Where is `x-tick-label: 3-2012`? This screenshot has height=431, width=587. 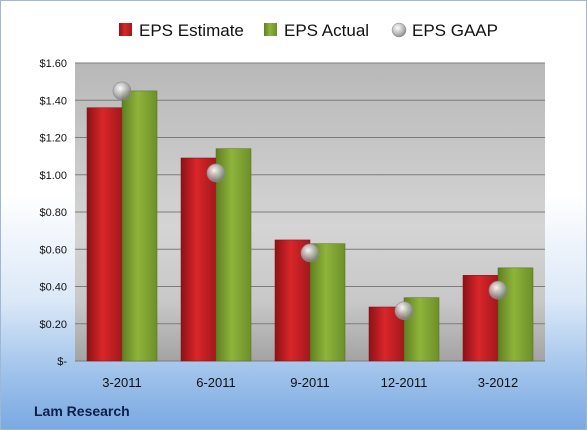 x-tick-label: 3-2012 is located at coordinates (498, 382).